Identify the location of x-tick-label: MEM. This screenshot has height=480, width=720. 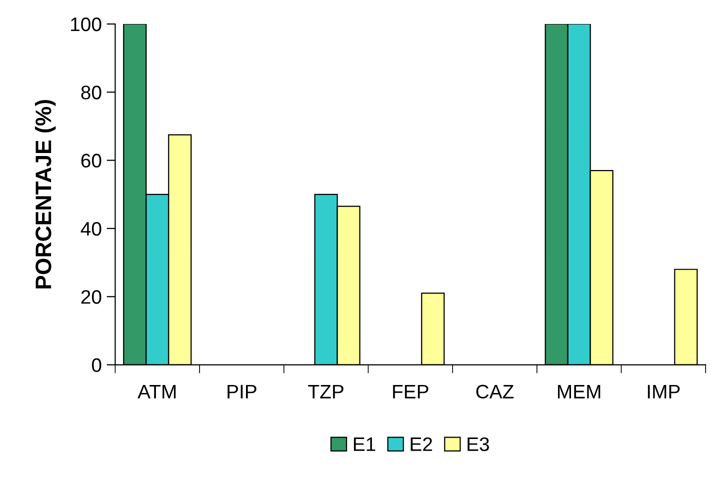
(579, 391).